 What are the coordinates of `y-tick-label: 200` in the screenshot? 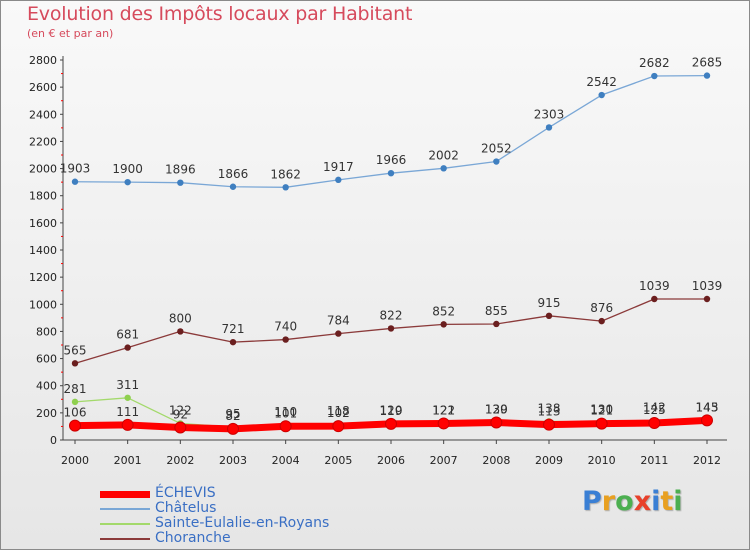 It's located at (46, 413).